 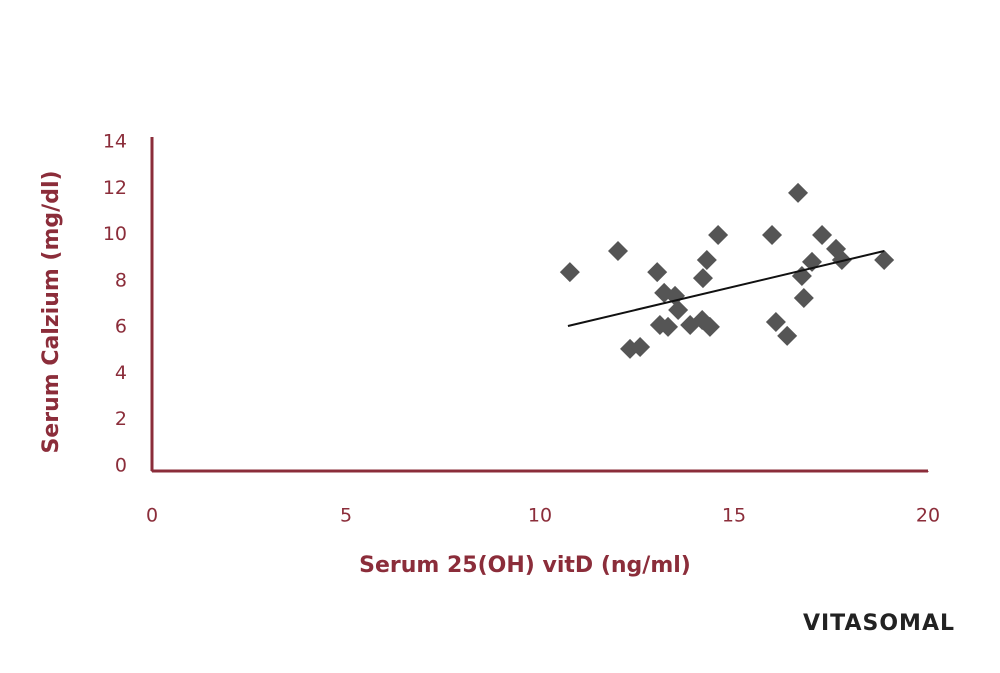 What do you see at coordinates (115, 234) in the screenshot?
I see `y-tick-label: 10` at bounding box center [115, 234].